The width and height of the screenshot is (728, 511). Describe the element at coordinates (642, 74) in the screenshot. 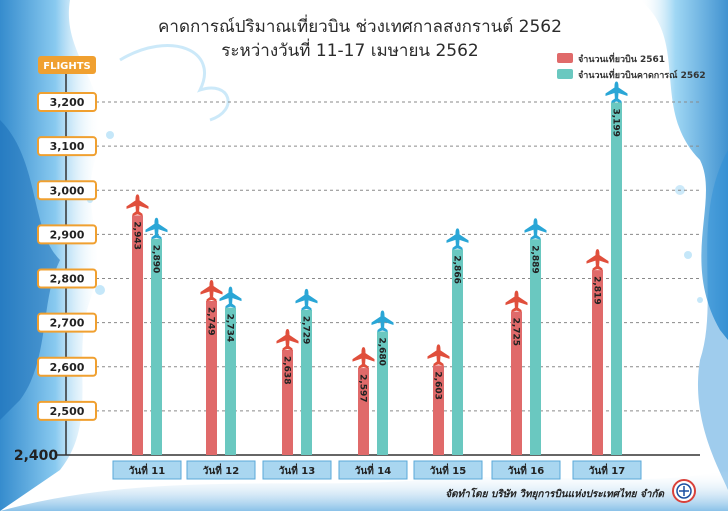

I see `legend-label-2562: จำนวนเที่ยวบินคาดการณ์ 2562` at that location.